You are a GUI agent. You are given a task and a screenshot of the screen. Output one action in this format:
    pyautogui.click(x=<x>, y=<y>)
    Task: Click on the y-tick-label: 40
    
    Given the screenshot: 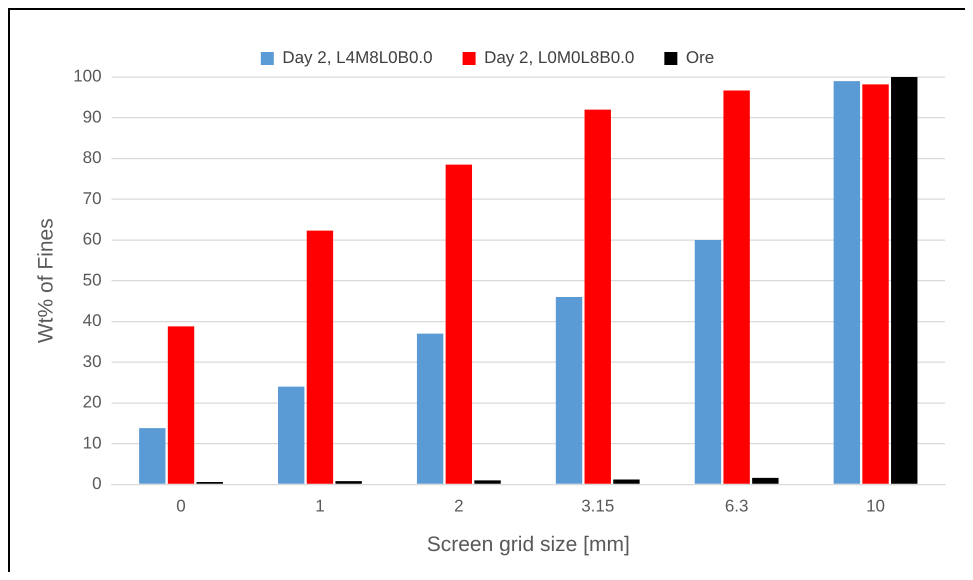 What is the action you would take?
    pyautogui.click(x=92, y=320)
    